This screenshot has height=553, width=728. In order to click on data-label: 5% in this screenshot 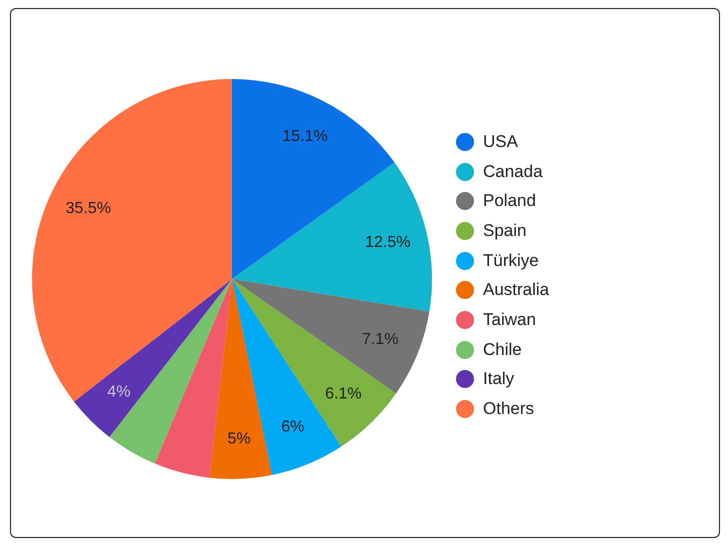, I will do `click(239, 439)`.